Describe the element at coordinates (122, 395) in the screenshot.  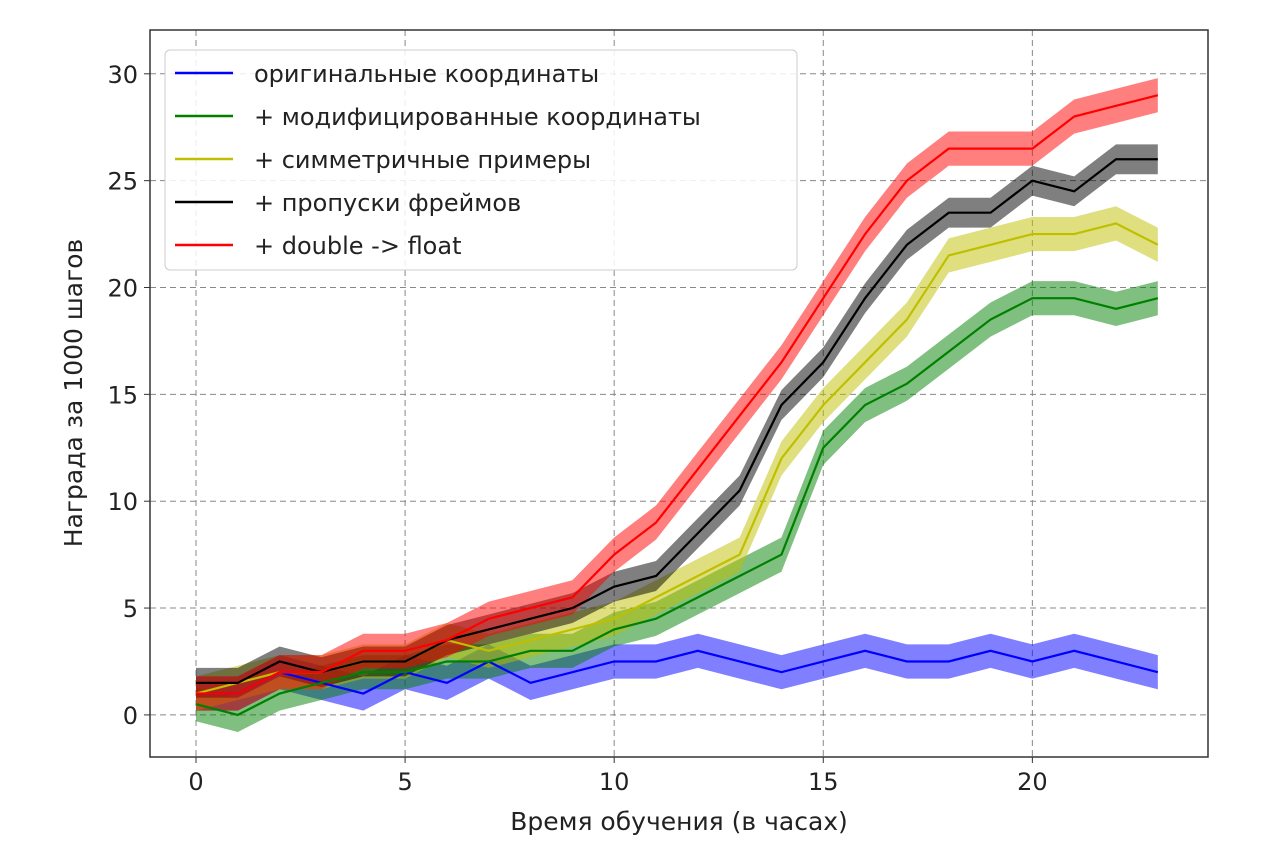
I see `y-tick-label: 15` at that location.